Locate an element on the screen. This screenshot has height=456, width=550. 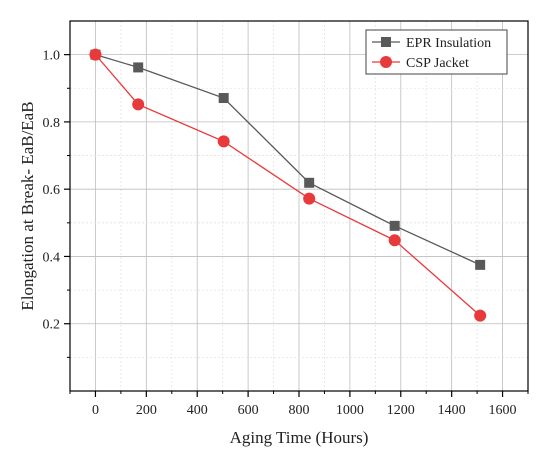
y-axis-tick-labels: 0.2 0.4 0.6 0.8 1.0 is located at coordinates (52, 191).